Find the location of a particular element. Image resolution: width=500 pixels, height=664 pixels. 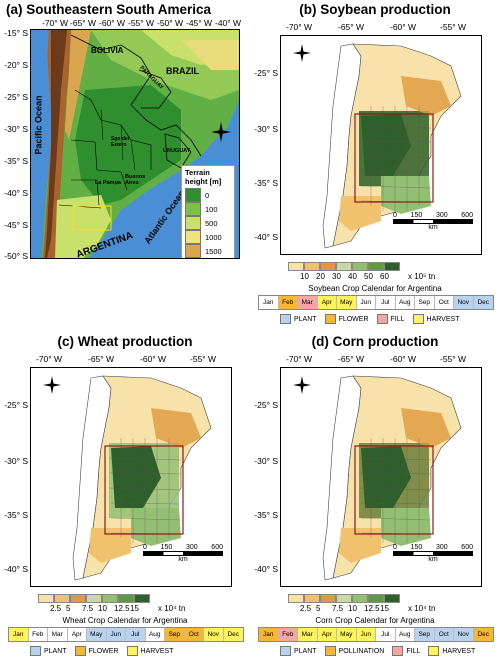

terrain-level: 1000 is located at coordinates (208, 237).